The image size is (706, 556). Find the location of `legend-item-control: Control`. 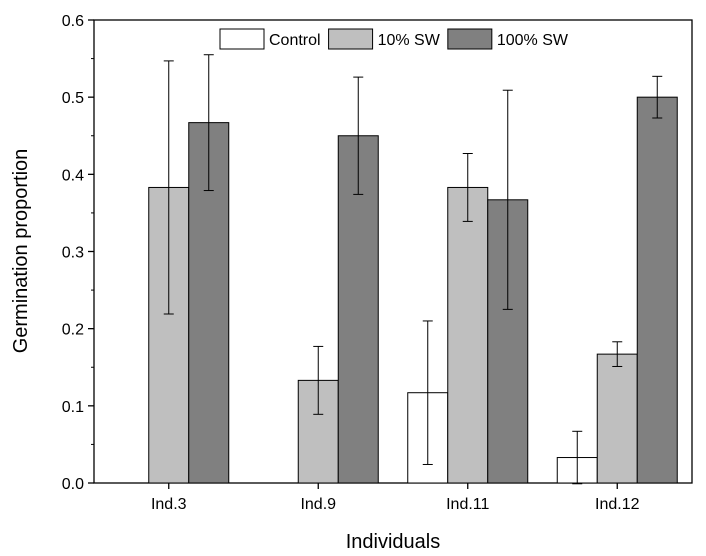

legend-item-control: Control is located at coordinates (270, 39).